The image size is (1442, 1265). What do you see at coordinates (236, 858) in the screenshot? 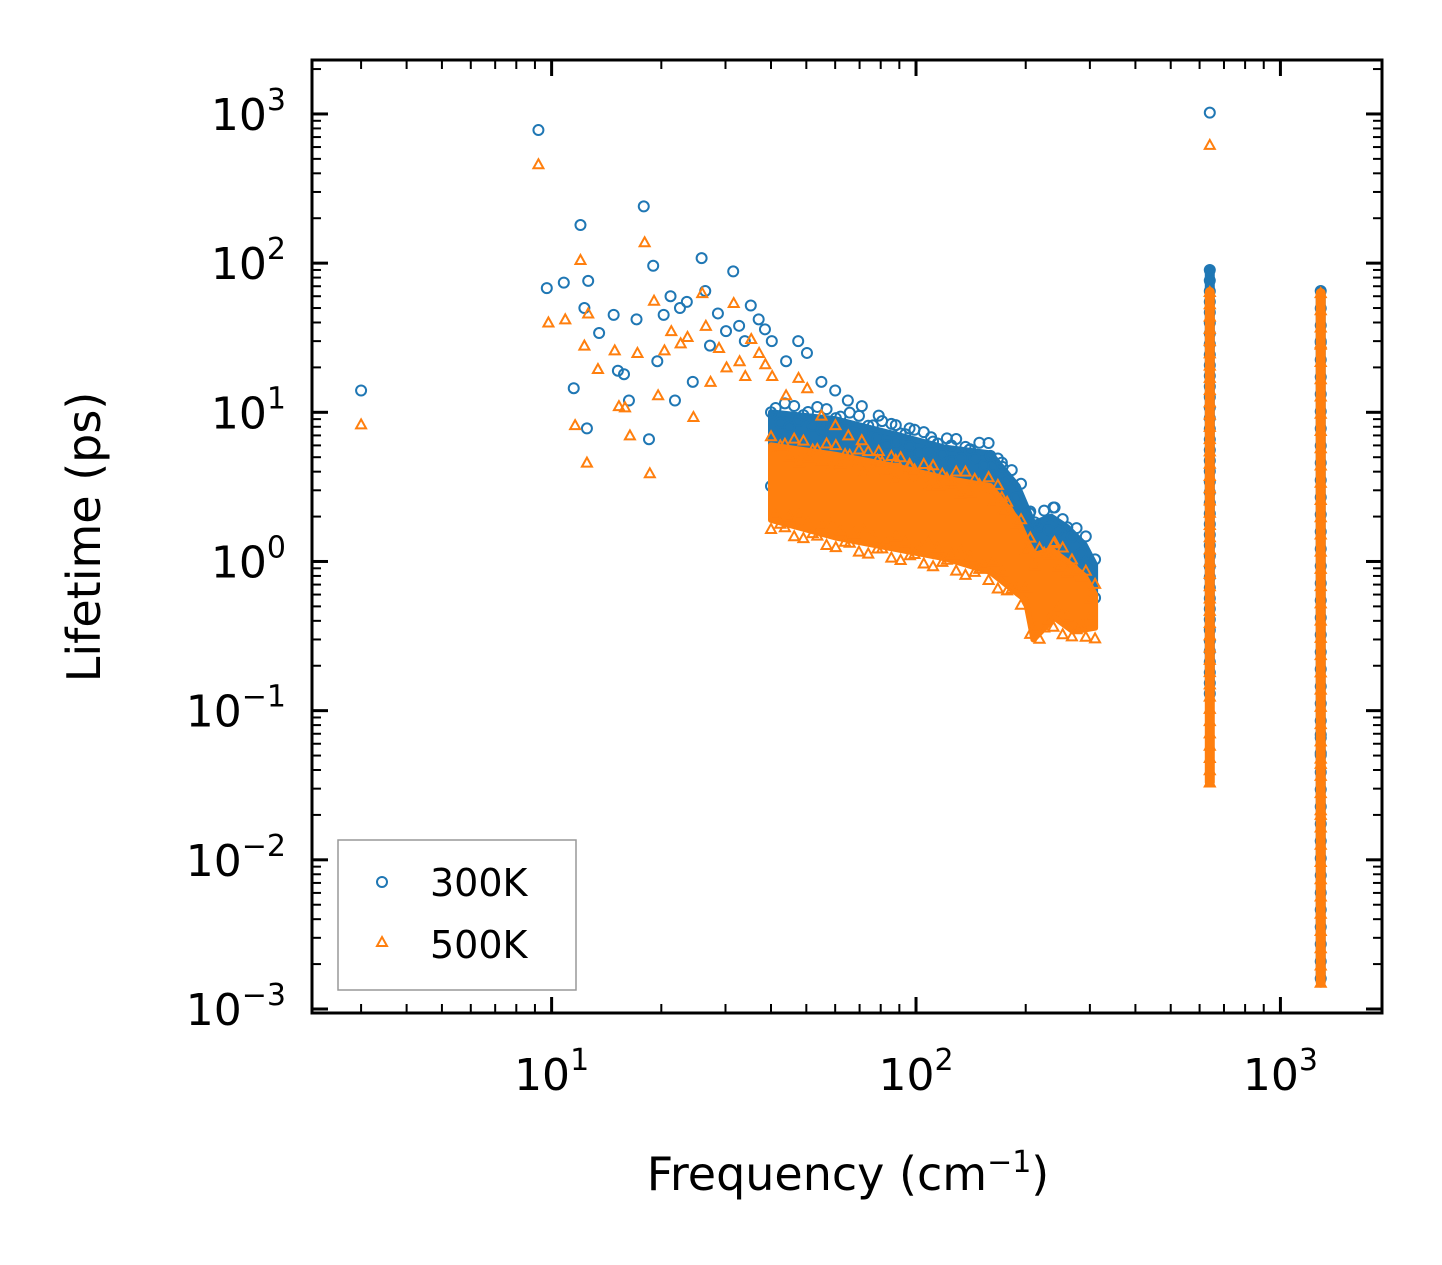
I see `y-tick-label: 10⁻²` at bounding box center [236, 858].